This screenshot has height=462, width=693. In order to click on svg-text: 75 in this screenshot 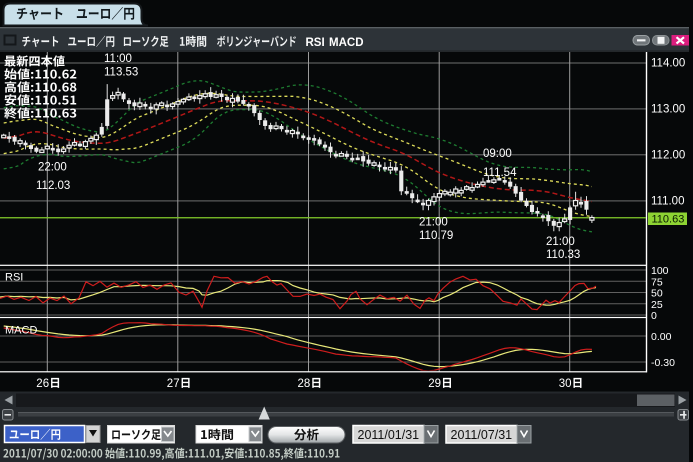, I will do `click(657, 282)`.